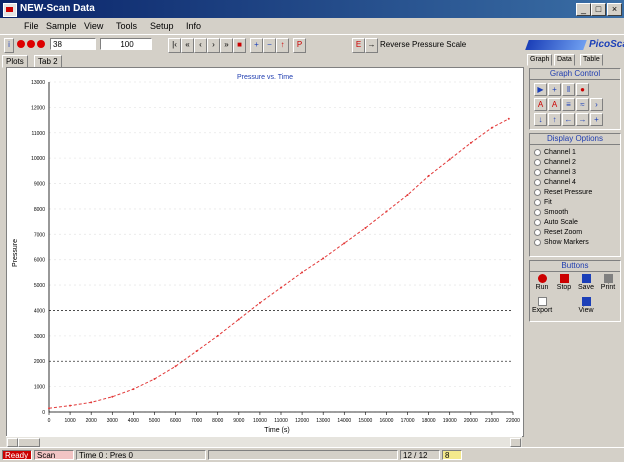 This screenshot has width=624, height=462. I want to click on option-reset-pressure: Reset Pressure, so click(563, 192).